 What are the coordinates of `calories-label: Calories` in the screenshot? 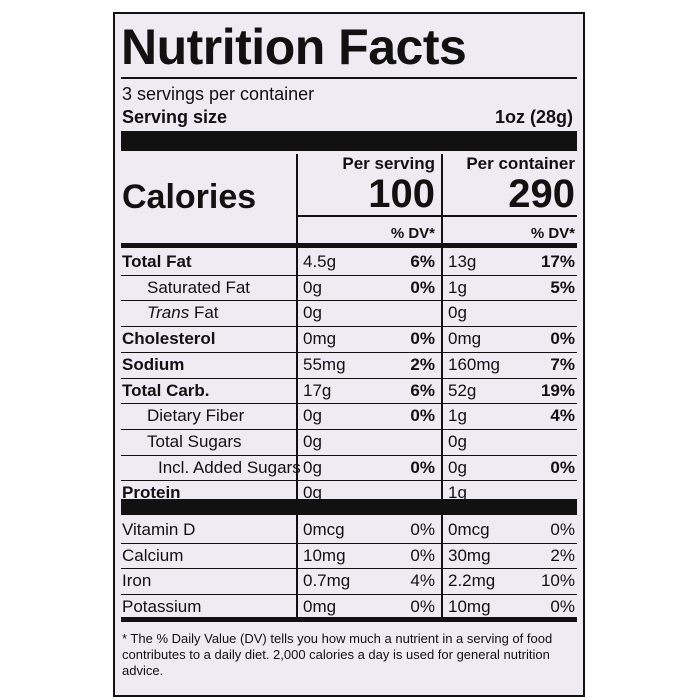 It's located at (189, 197).